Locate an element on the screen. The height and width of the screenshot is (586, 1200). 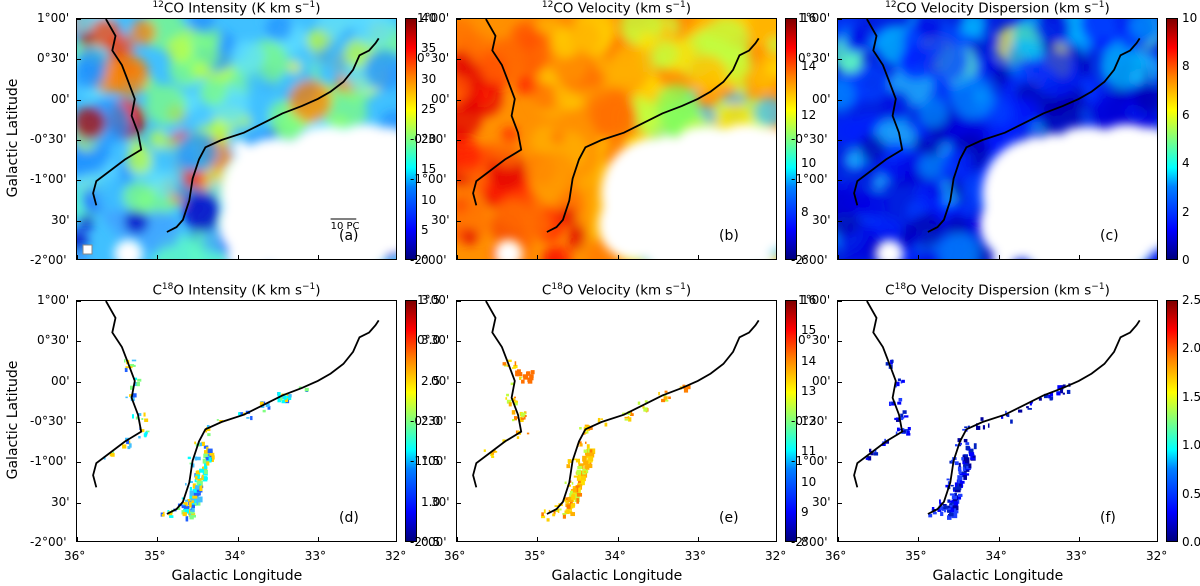
colorbar-tick-label: 15 is located at coordinates (809, 330).